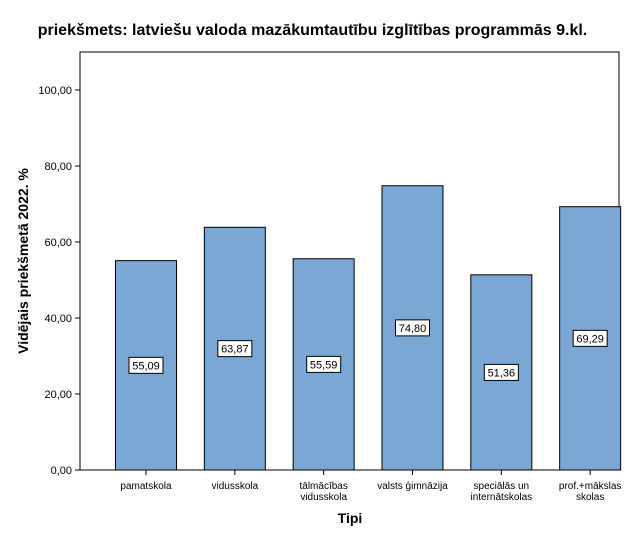 This screenshot has height=540, width=625. Describe the element at coordinates (55, 91) in the screenshot. I see `y-tick-label: 100,00` at that location.